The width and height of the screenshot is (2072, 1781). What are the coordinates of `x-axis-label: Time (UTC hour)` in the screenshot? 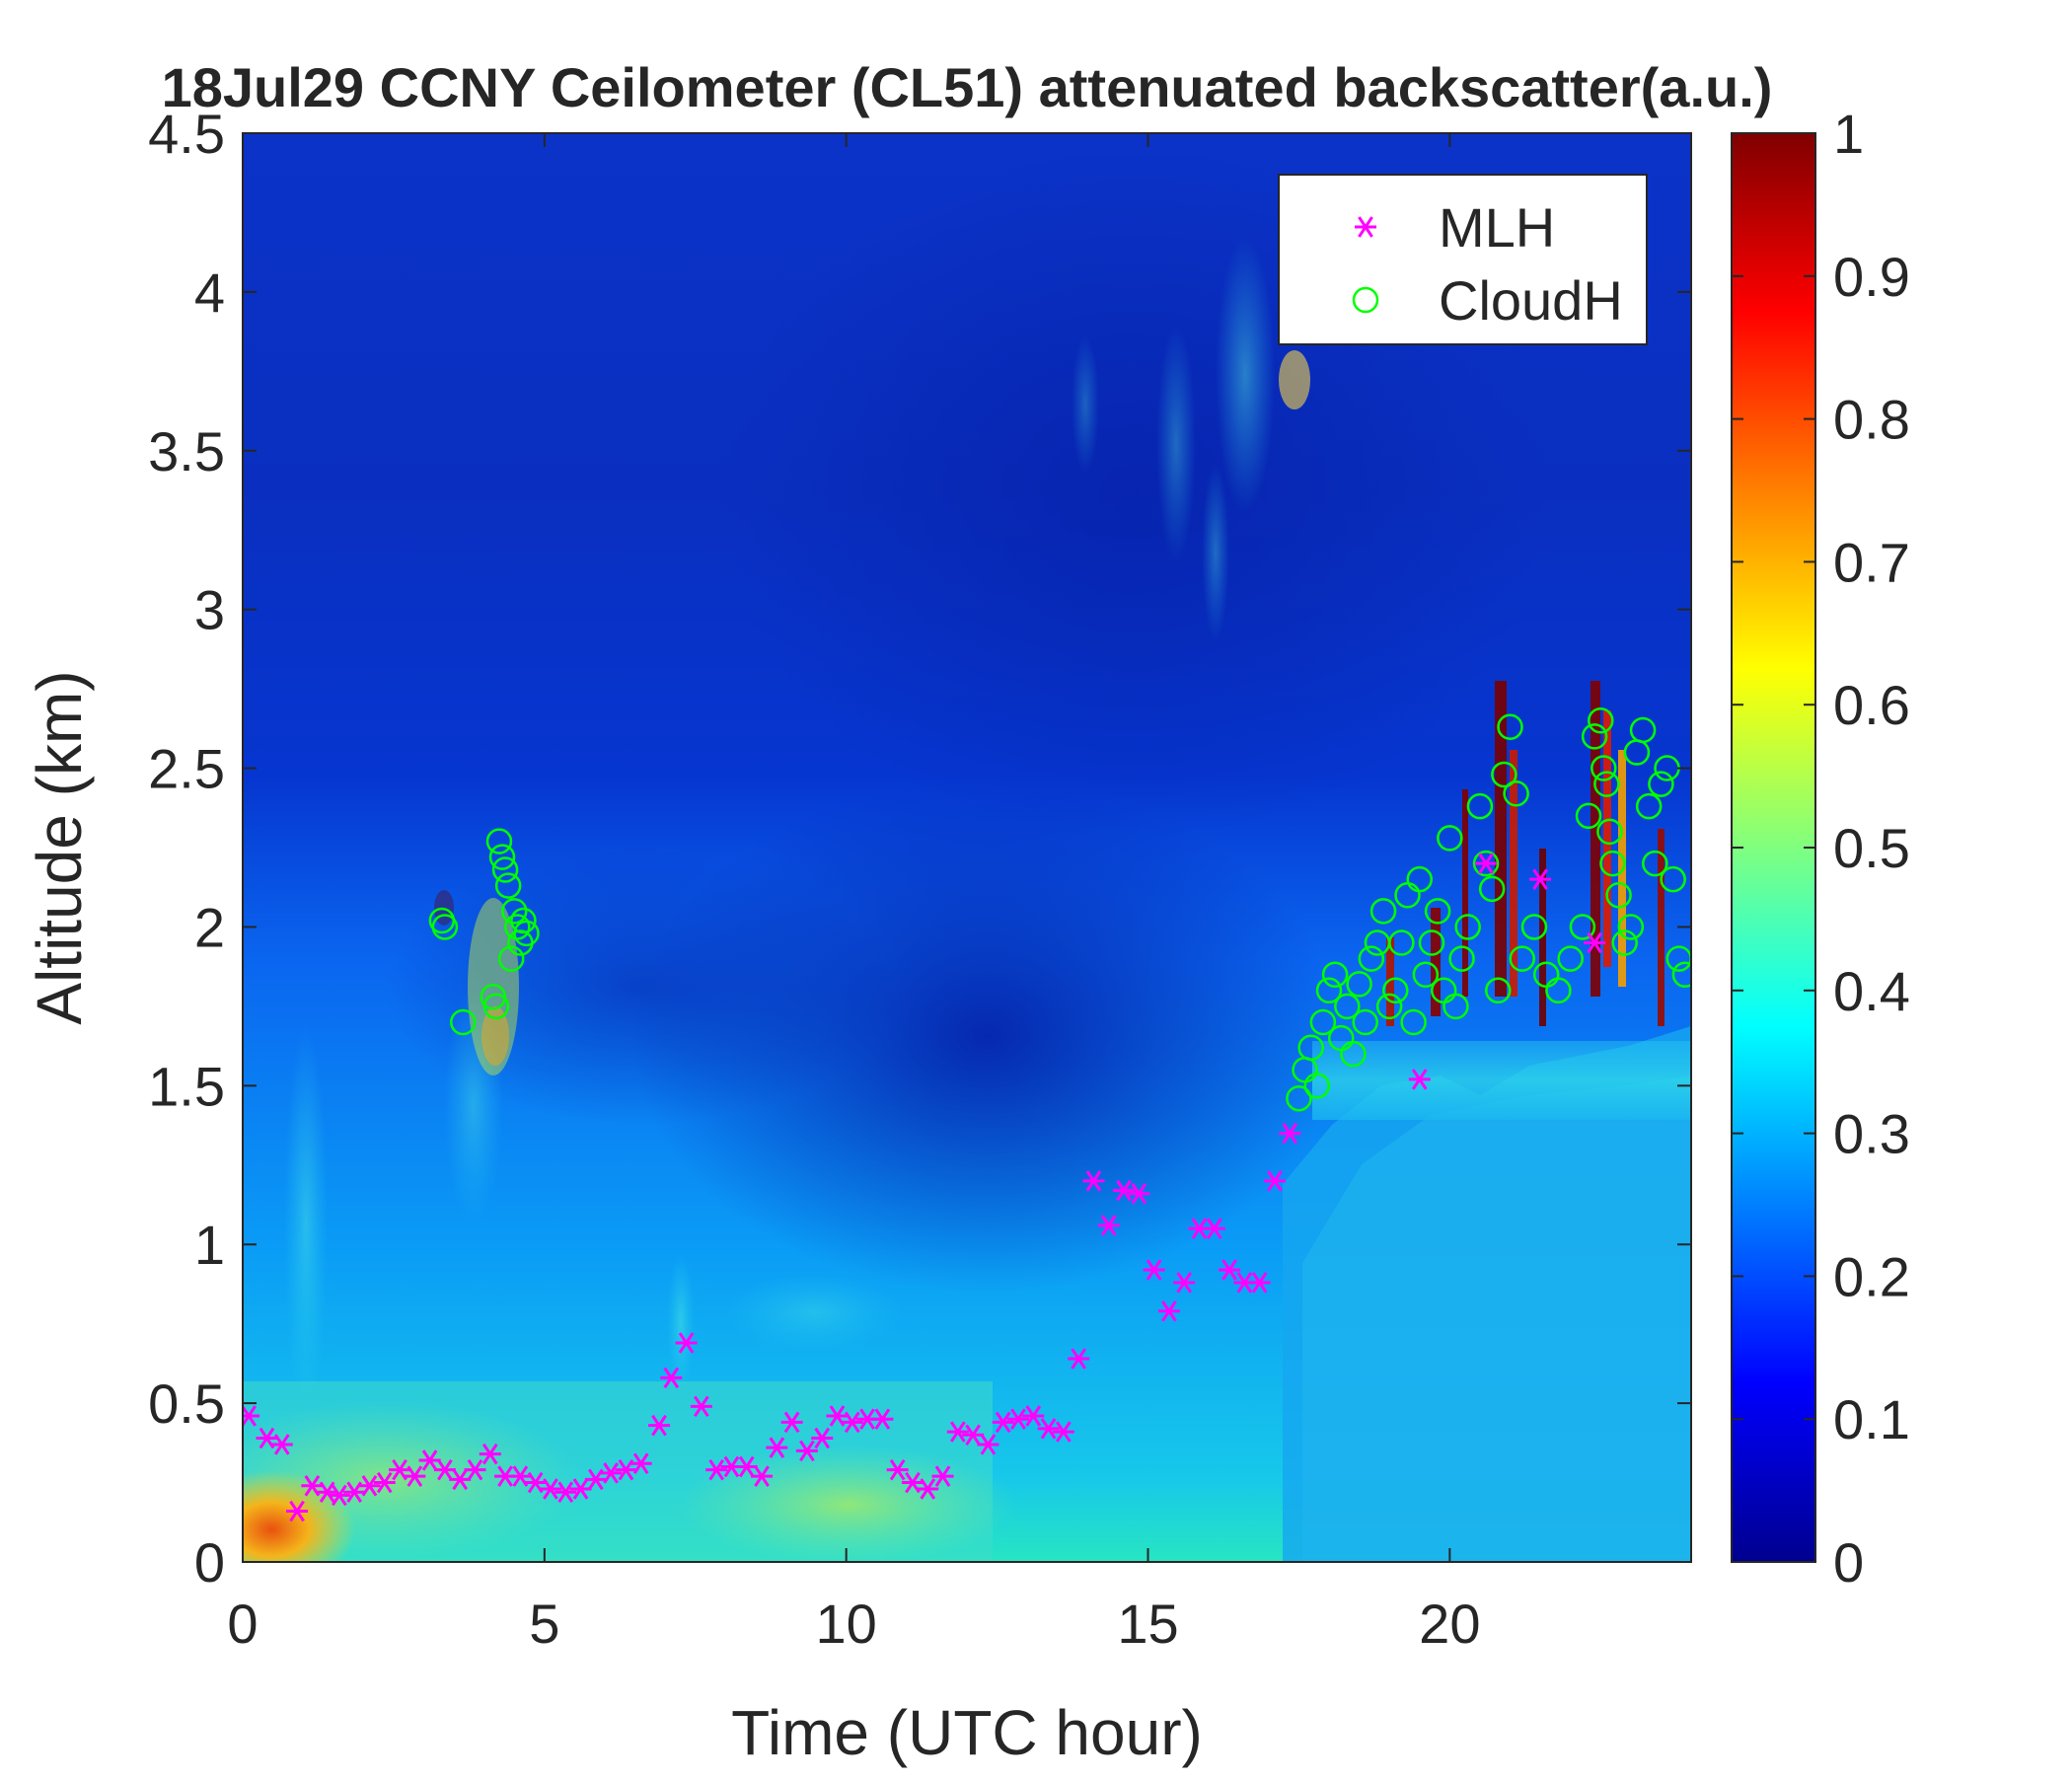 It's located at (967, 1732).